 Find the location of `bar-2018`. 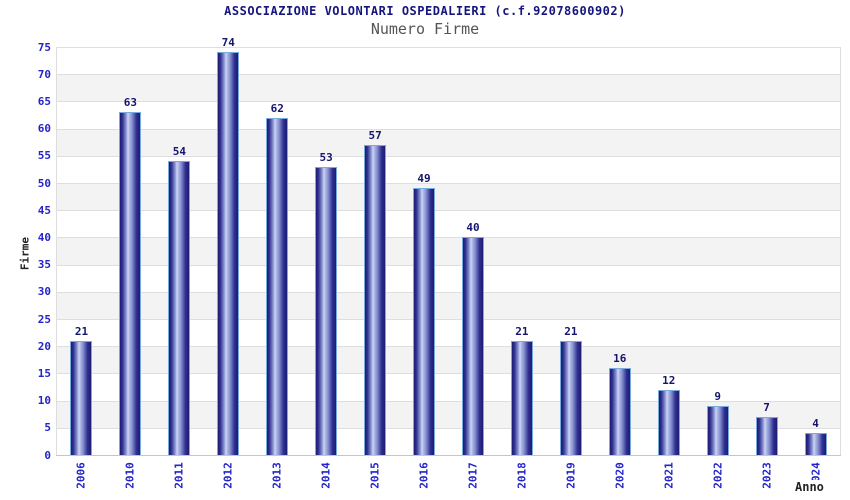

bar-2018 is located at coordinates (521, 397).